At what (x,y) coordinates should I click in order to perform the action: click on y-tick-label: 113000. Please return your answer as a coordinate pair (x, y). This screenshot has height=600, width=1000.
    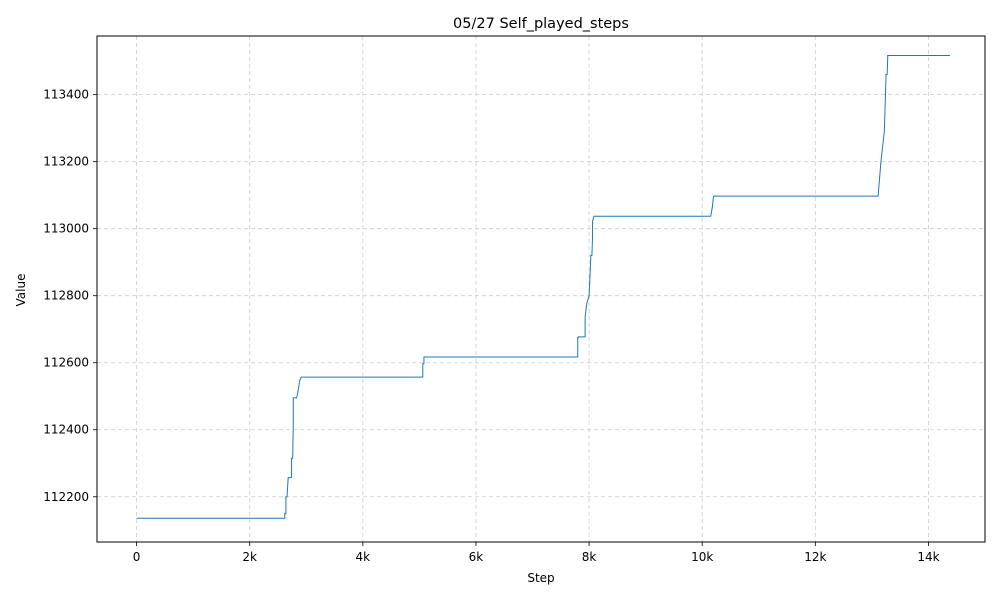
    Looking at the image, I should click on (66, 229).